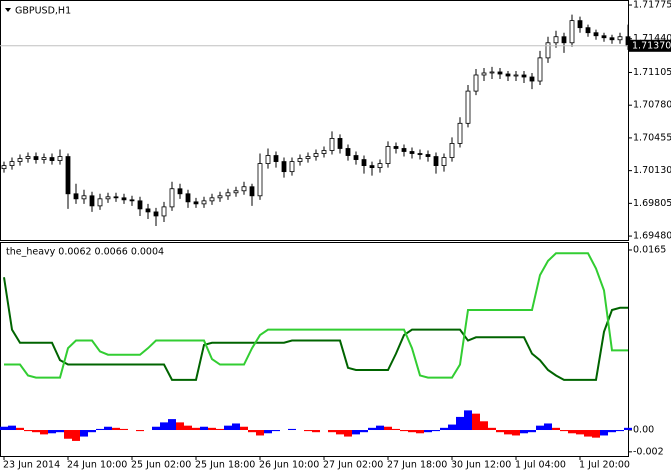 Image resolution: width=671 pixels, height=472 pixels. I want to click on price-label: 1.71370, so click(651, 45).